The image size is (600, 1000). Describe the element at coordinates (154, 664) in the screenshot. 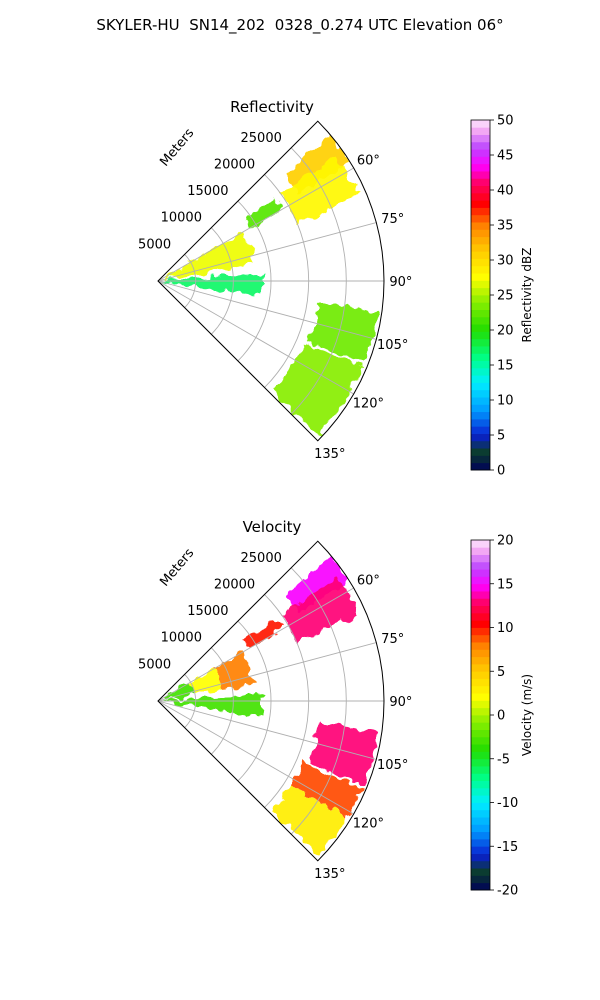

I see `range-tick-label: 5000` at that location.